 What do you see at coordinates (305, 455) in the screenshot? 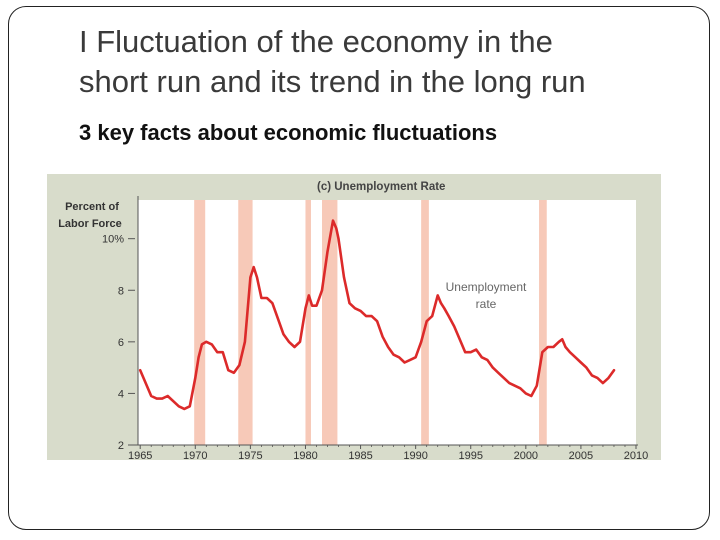
I see `x-tick-label-1980: 1980` at bounding box center [305, 455].